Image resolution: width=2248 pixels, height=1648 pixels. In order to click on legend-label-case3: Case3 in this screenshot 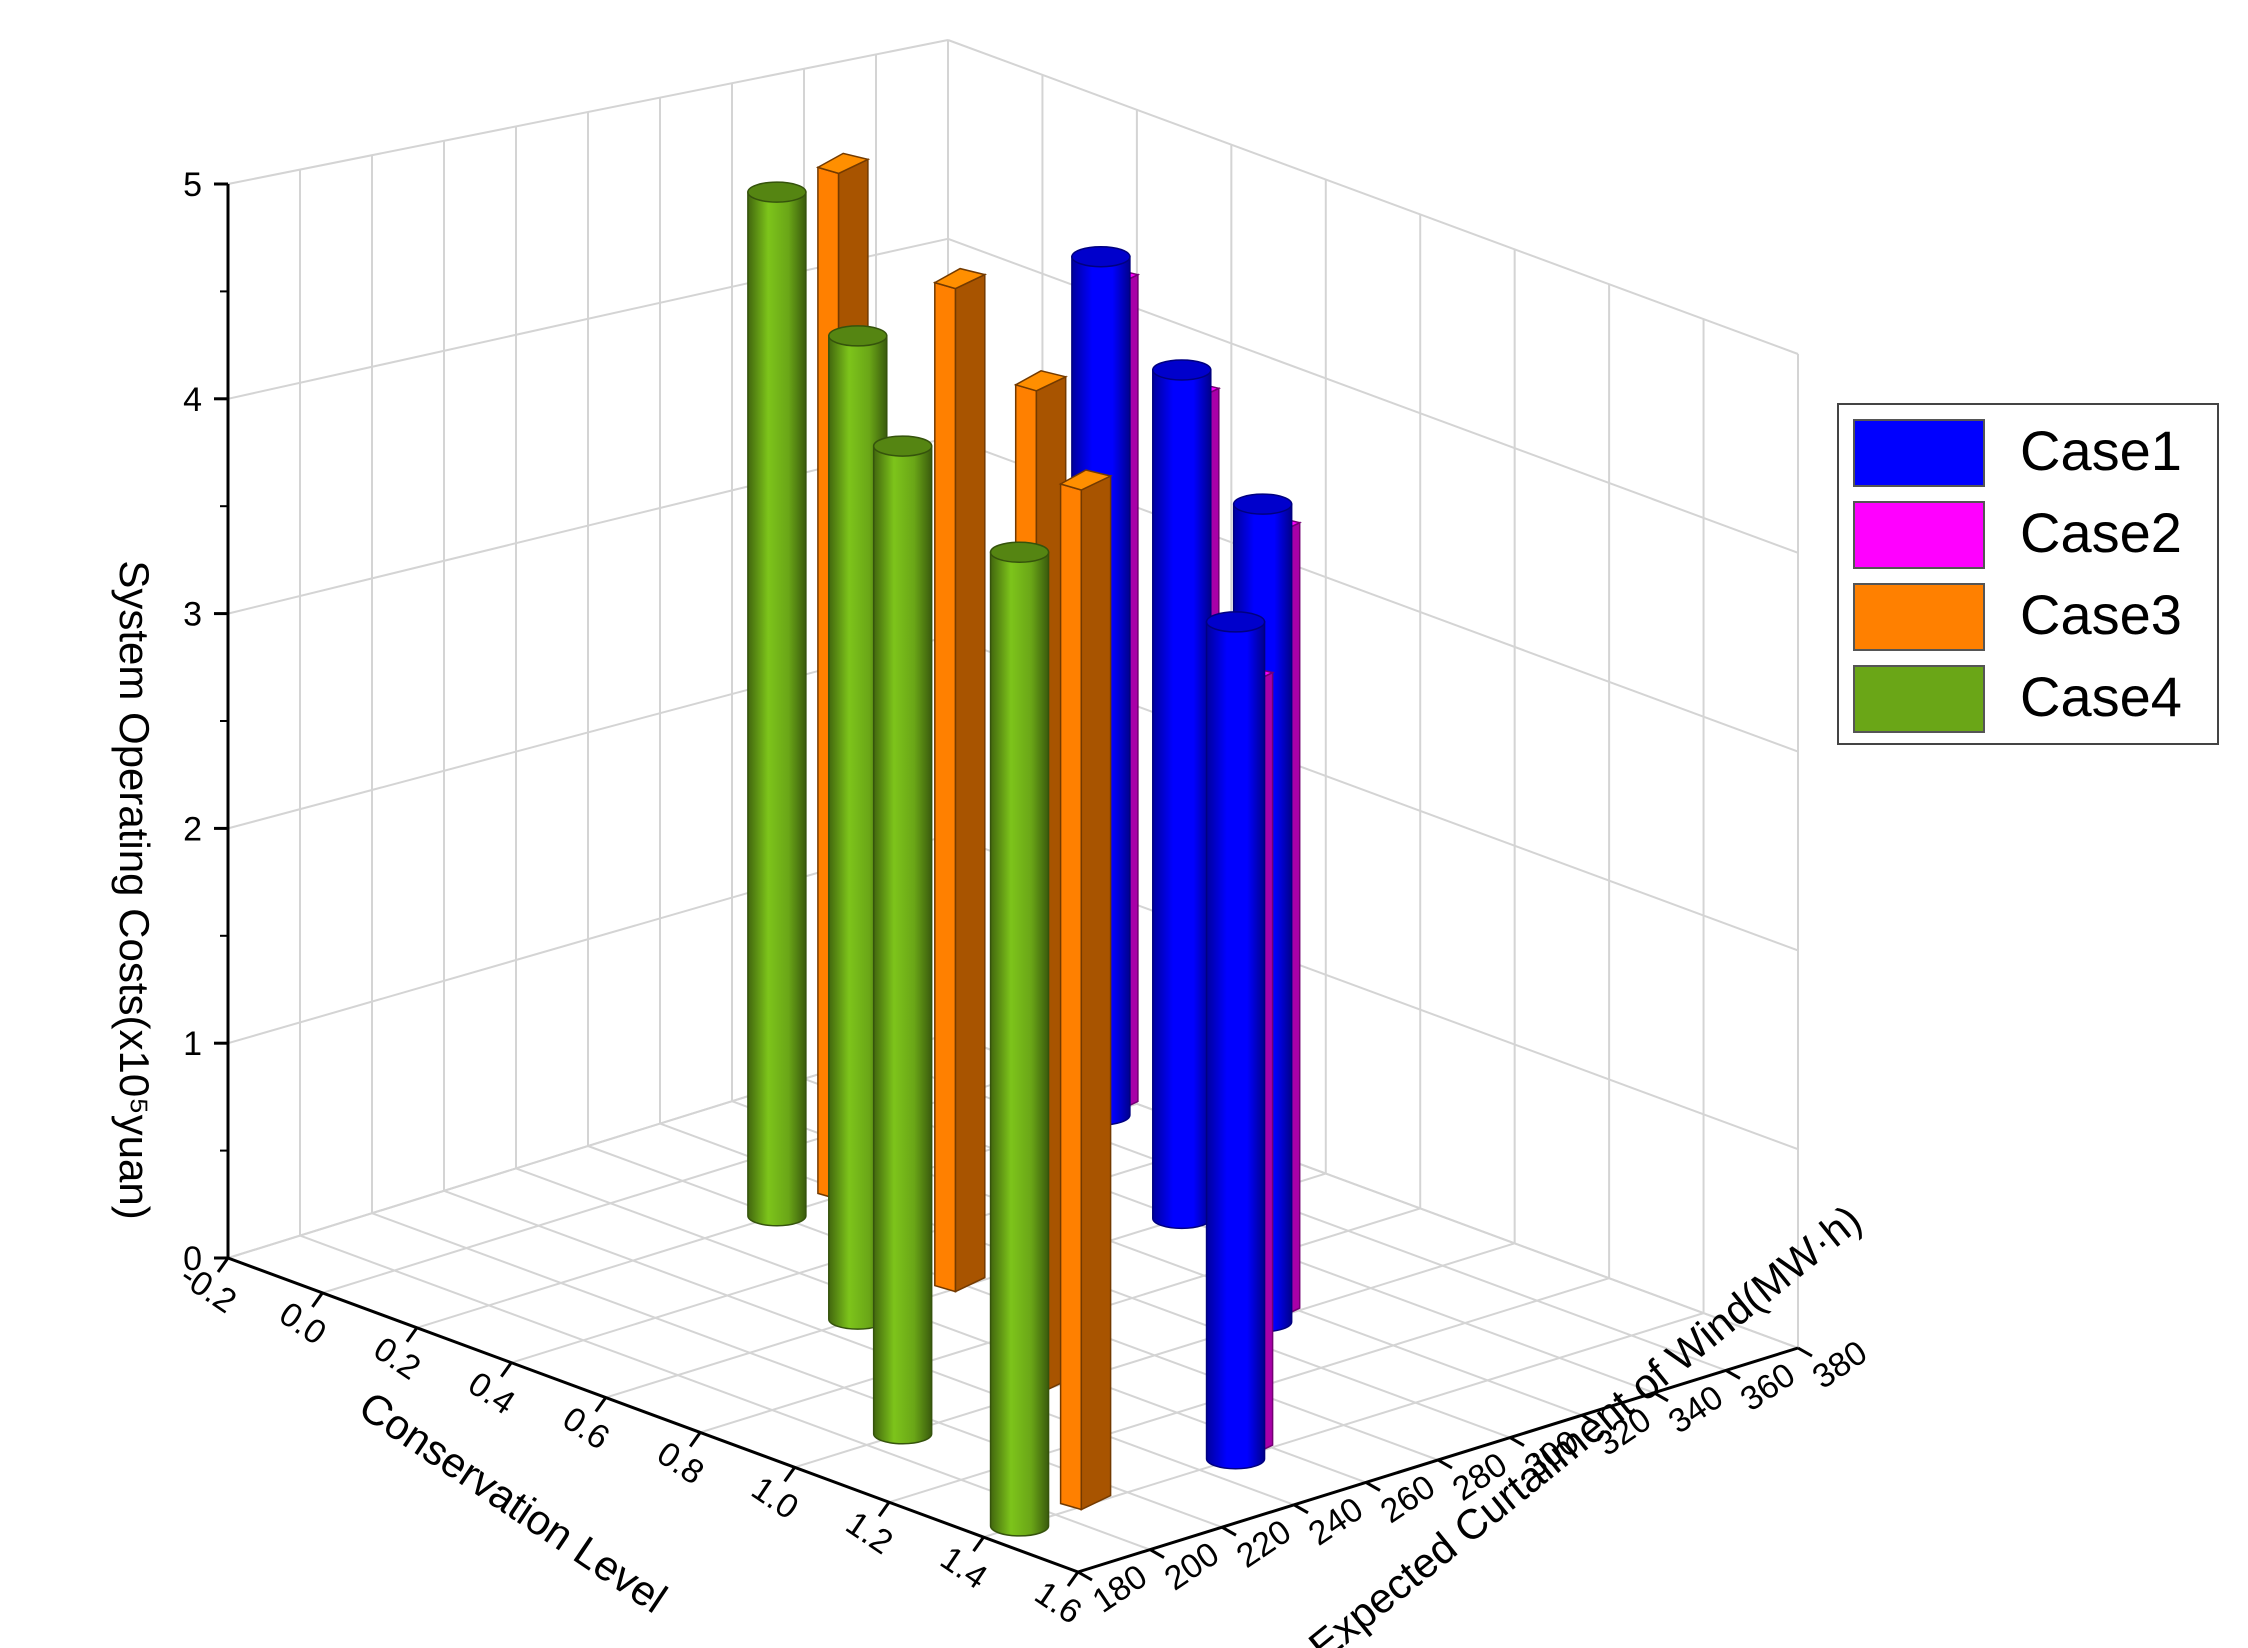, I will do `click(2101, 614)`.